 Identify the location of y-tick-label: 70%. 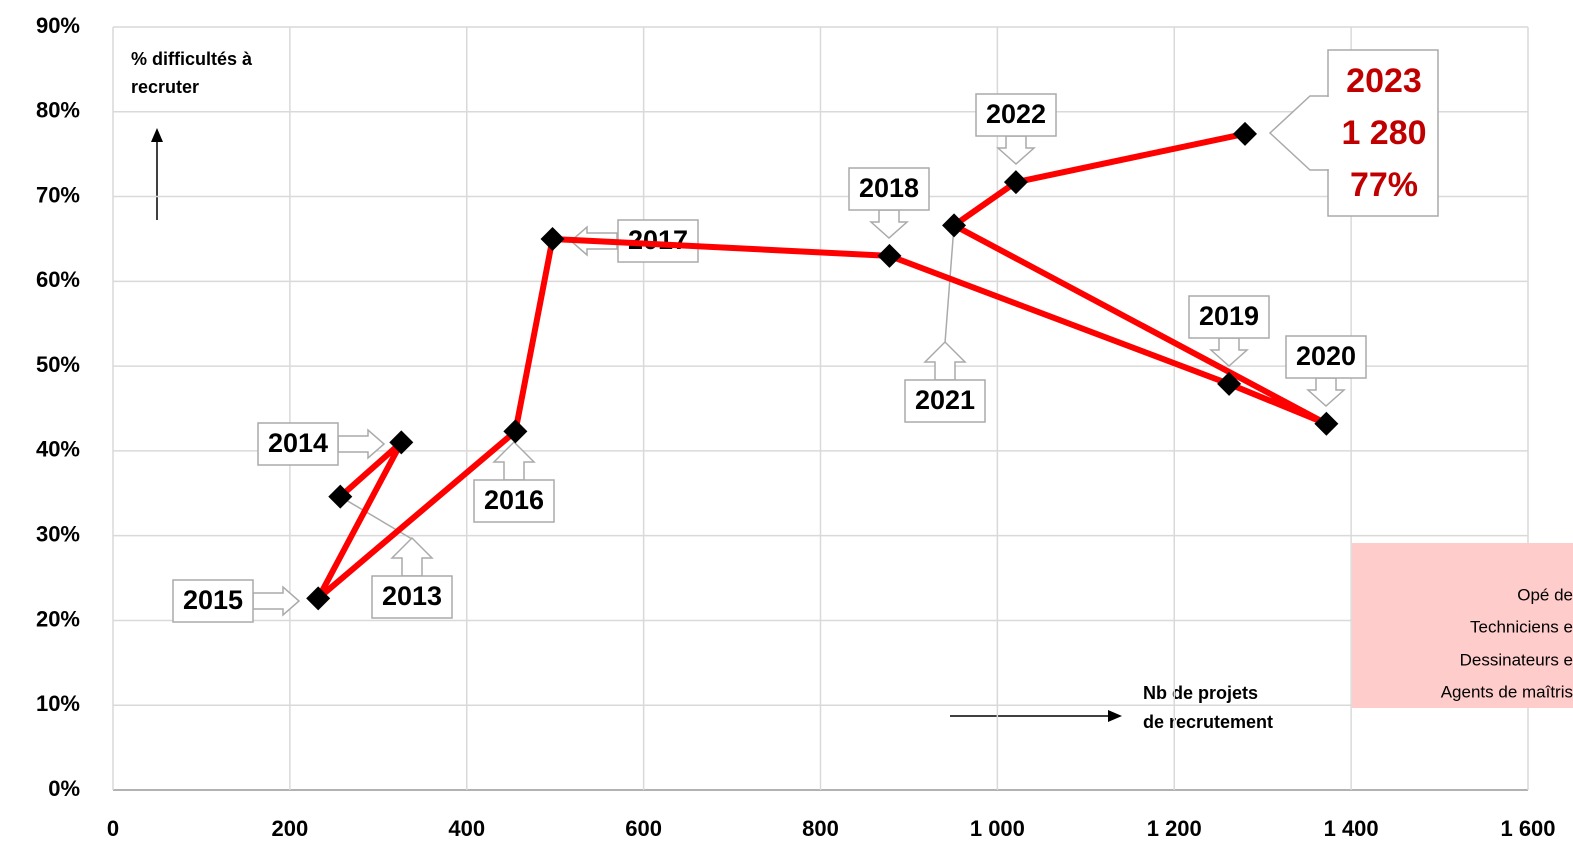
(58, 194).